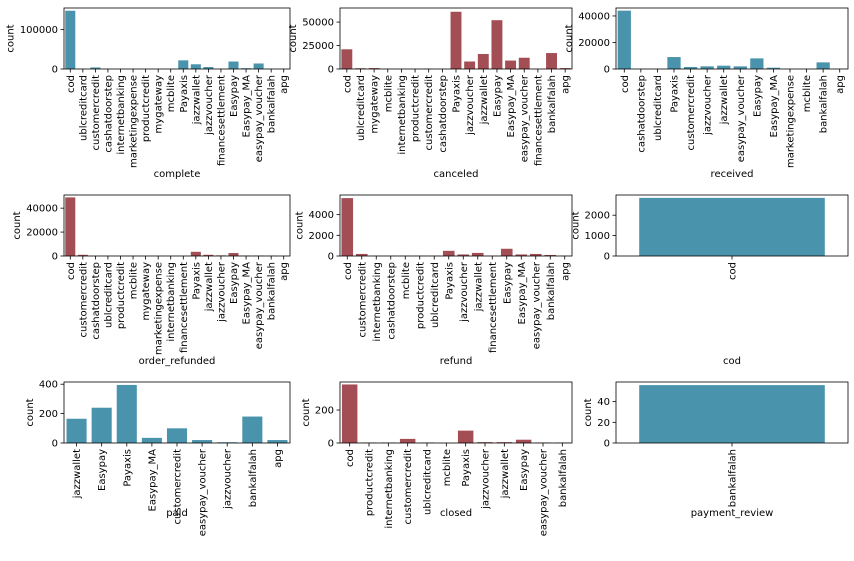  Describe the element at coordinates (594, 16) in the screenshot. I see `y-tick-label: 40000` at that location.